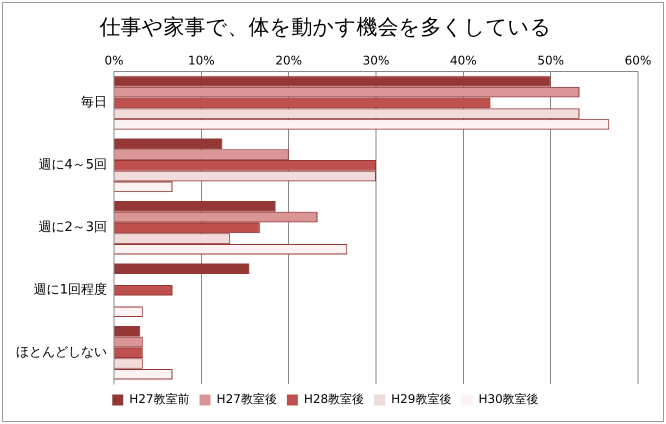  I want to click on legend-label: H27教室前, so click(159, 399).